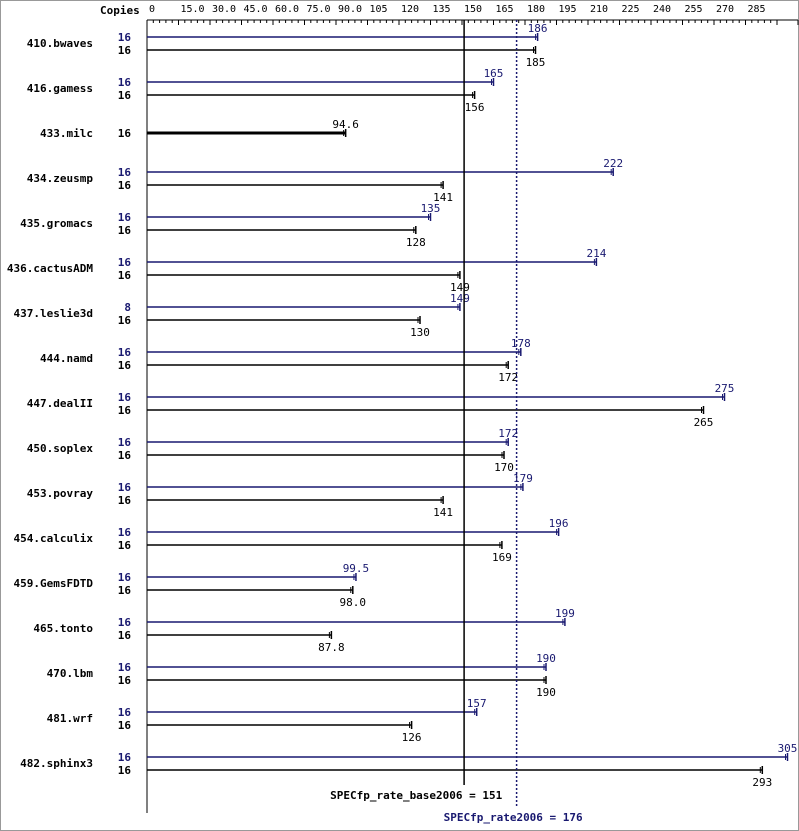 The height and width of the screenshot is (831, 799). Describe the element at coordinates (442, 9) in the screenshot. I see `axis-tick-label: 135` at that location.